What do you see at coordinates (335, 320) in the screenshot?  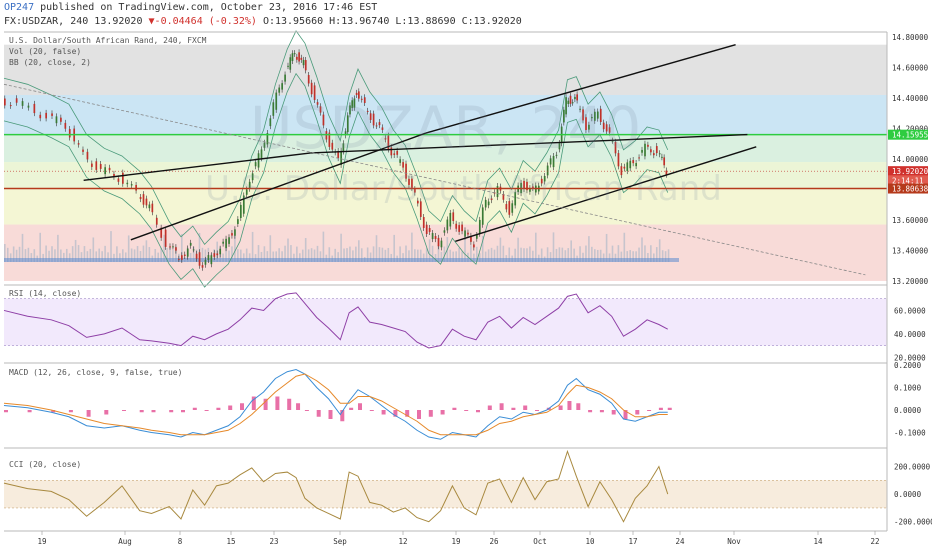 I see `rsi-line` at bounding box center [335, 320].